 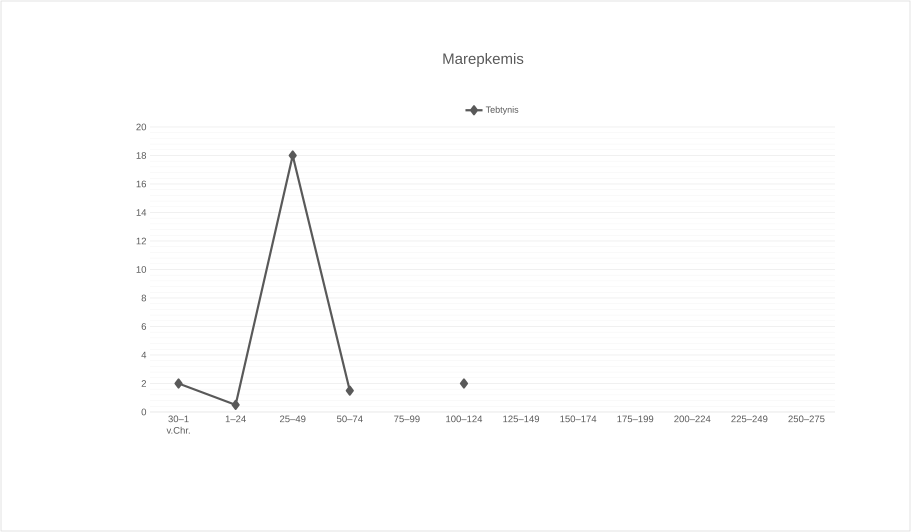 I want to click on y-tick-label: 14, so click(x=141, y=212).